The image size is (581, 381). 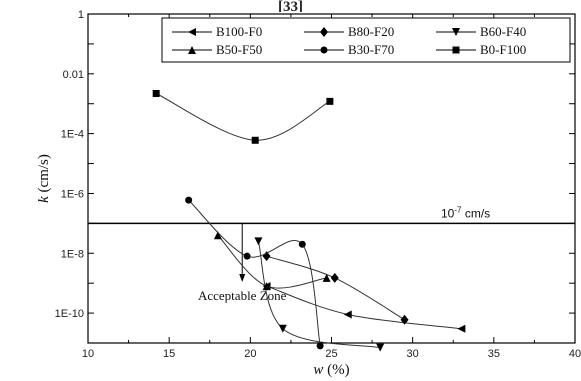 What do you see at coordinates (371, 49) in the screenshot?
I see `legend-label: B30-F70` at bounding box center [371, 49].